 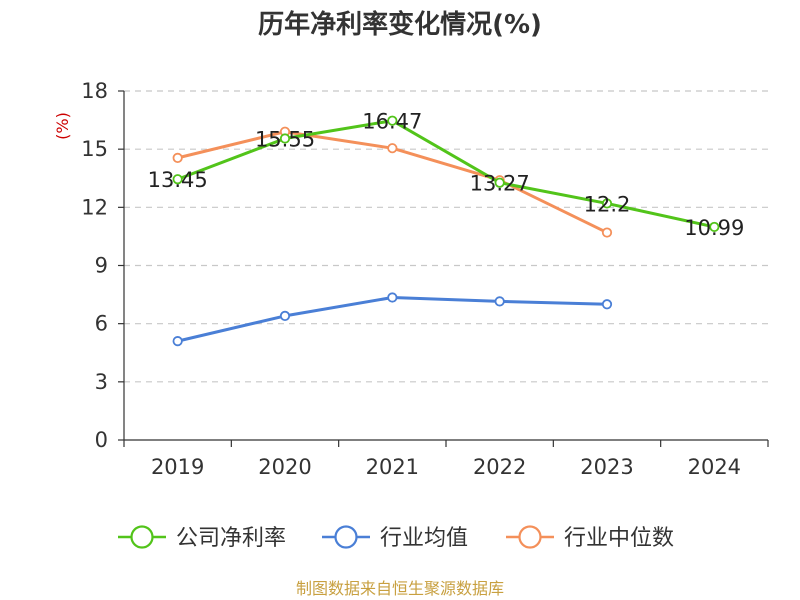 I want to click on legend-item-2: 行业中位数, so click(x=590, y=538).